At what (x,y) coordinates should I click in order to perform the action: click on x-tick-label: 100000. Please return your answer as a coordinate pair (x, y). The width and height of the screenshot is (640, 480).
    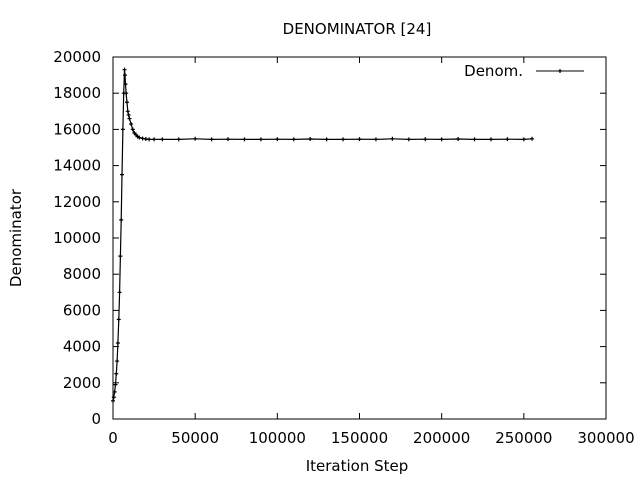
    Looking at the image, I should click on (277, 438).